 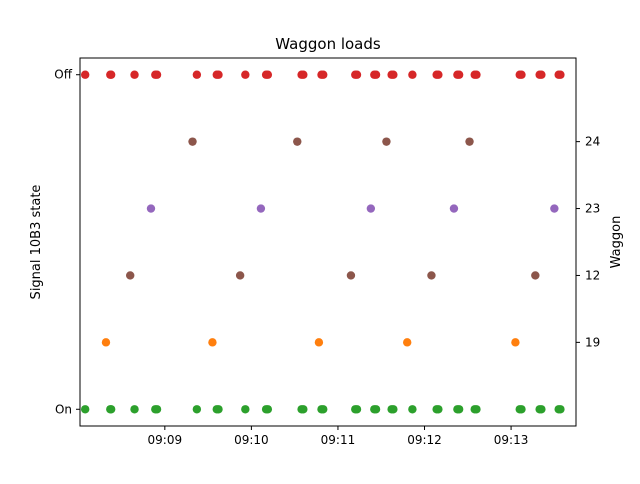 I want to click on x-tick-label: 09:13, so click(x=511, y=440).